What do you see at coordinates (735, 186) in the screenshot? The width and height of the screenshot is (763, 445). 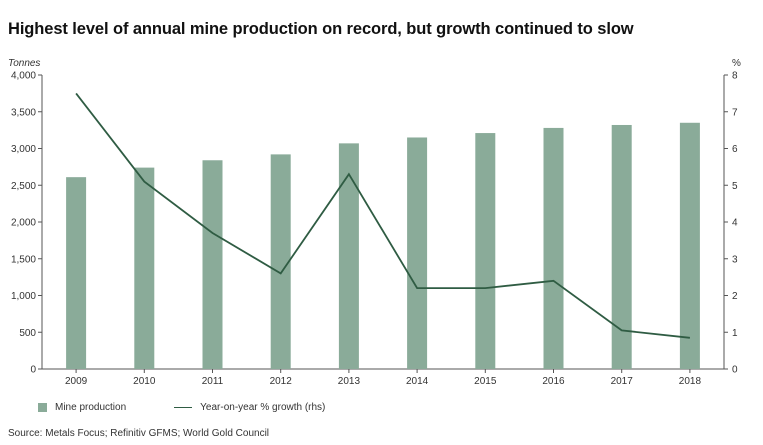 I see `y-right-tick-label: 5` at bounding box center [735, 186].